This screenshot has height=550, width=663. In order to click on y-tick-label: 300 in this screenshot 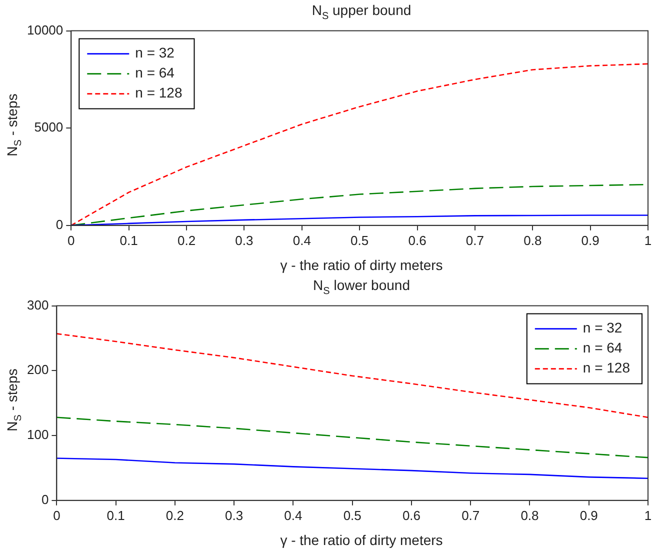, I will do `click(37, 304)`.